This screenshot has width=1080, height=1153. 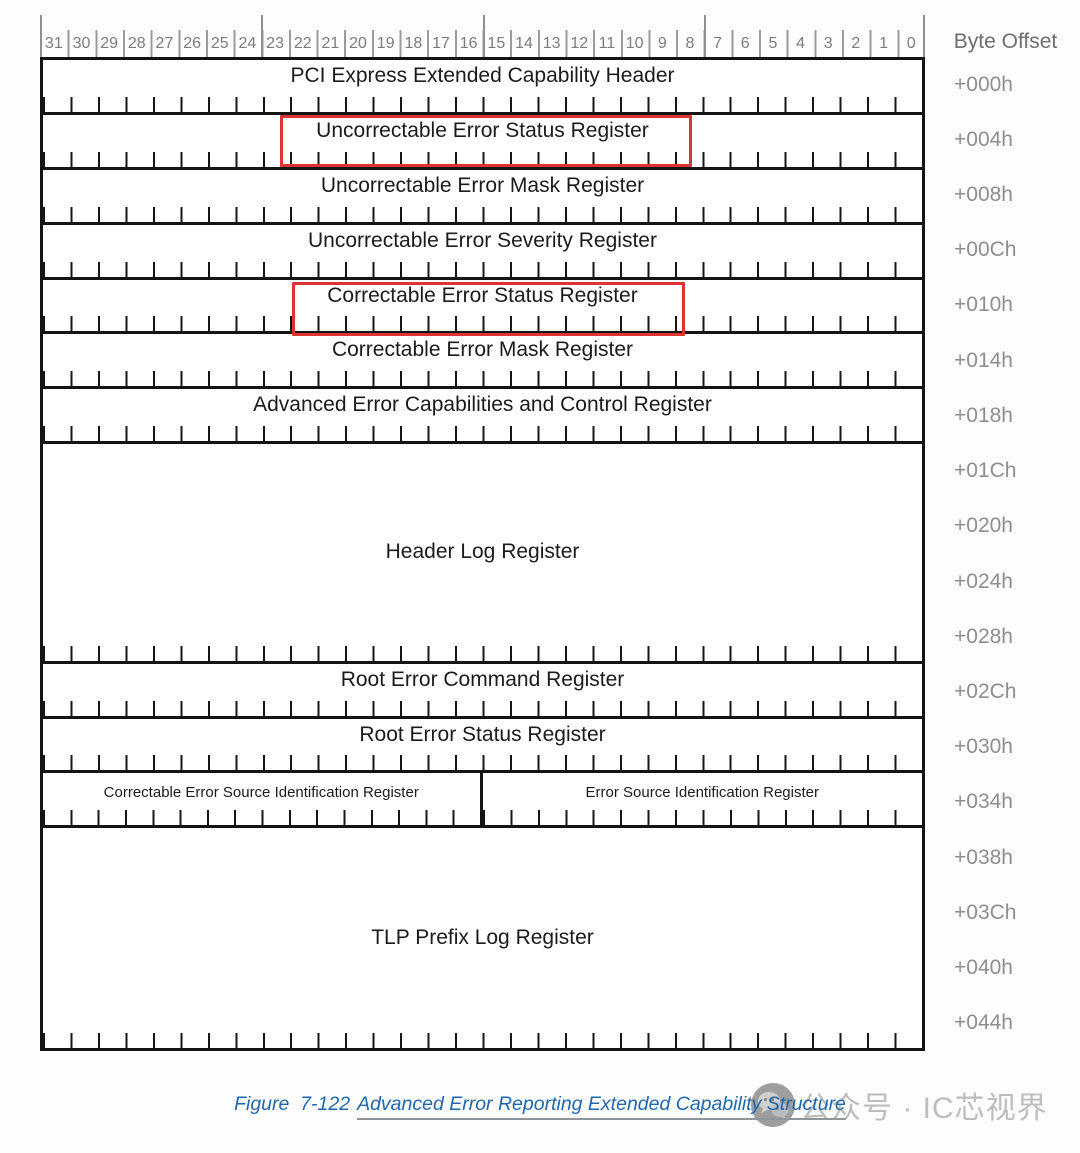 I want to click on register-row: Uncorrectable Error Severity Register, so click(x=482, y=252).